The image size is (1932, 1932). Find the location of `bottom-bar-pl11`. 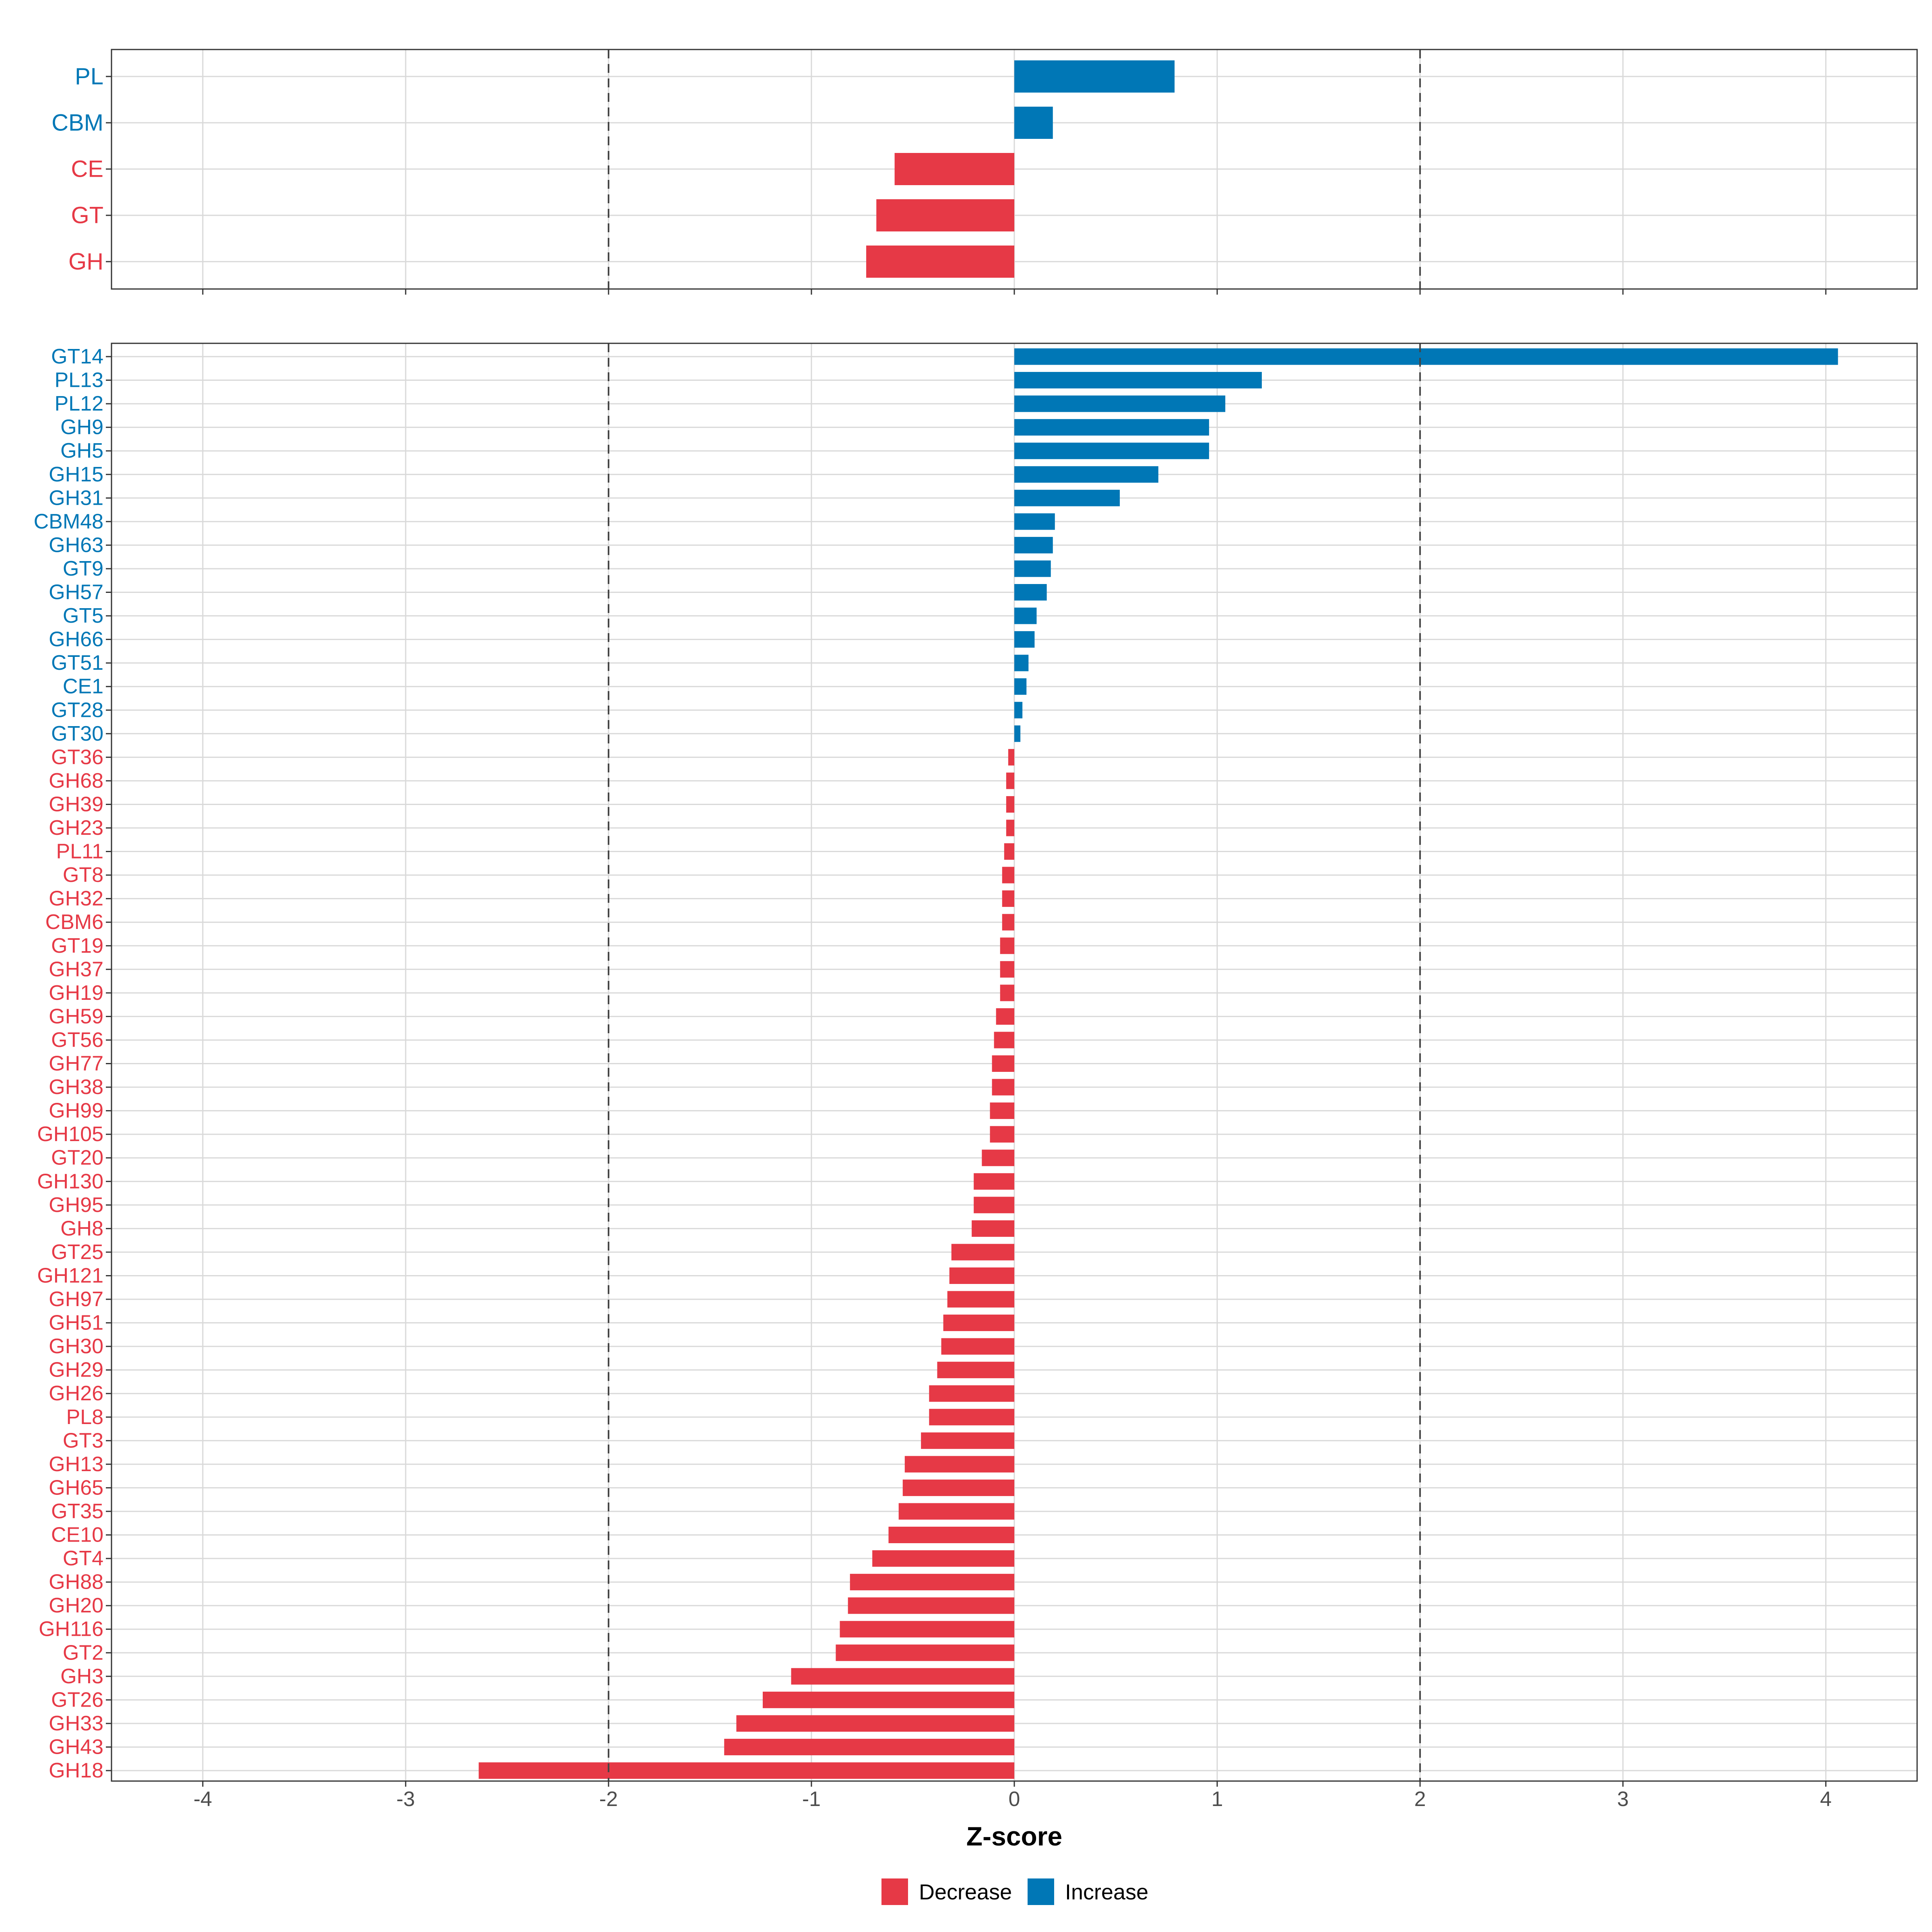

bottom-bar-pl11 is located at coordinates (1009, 851).